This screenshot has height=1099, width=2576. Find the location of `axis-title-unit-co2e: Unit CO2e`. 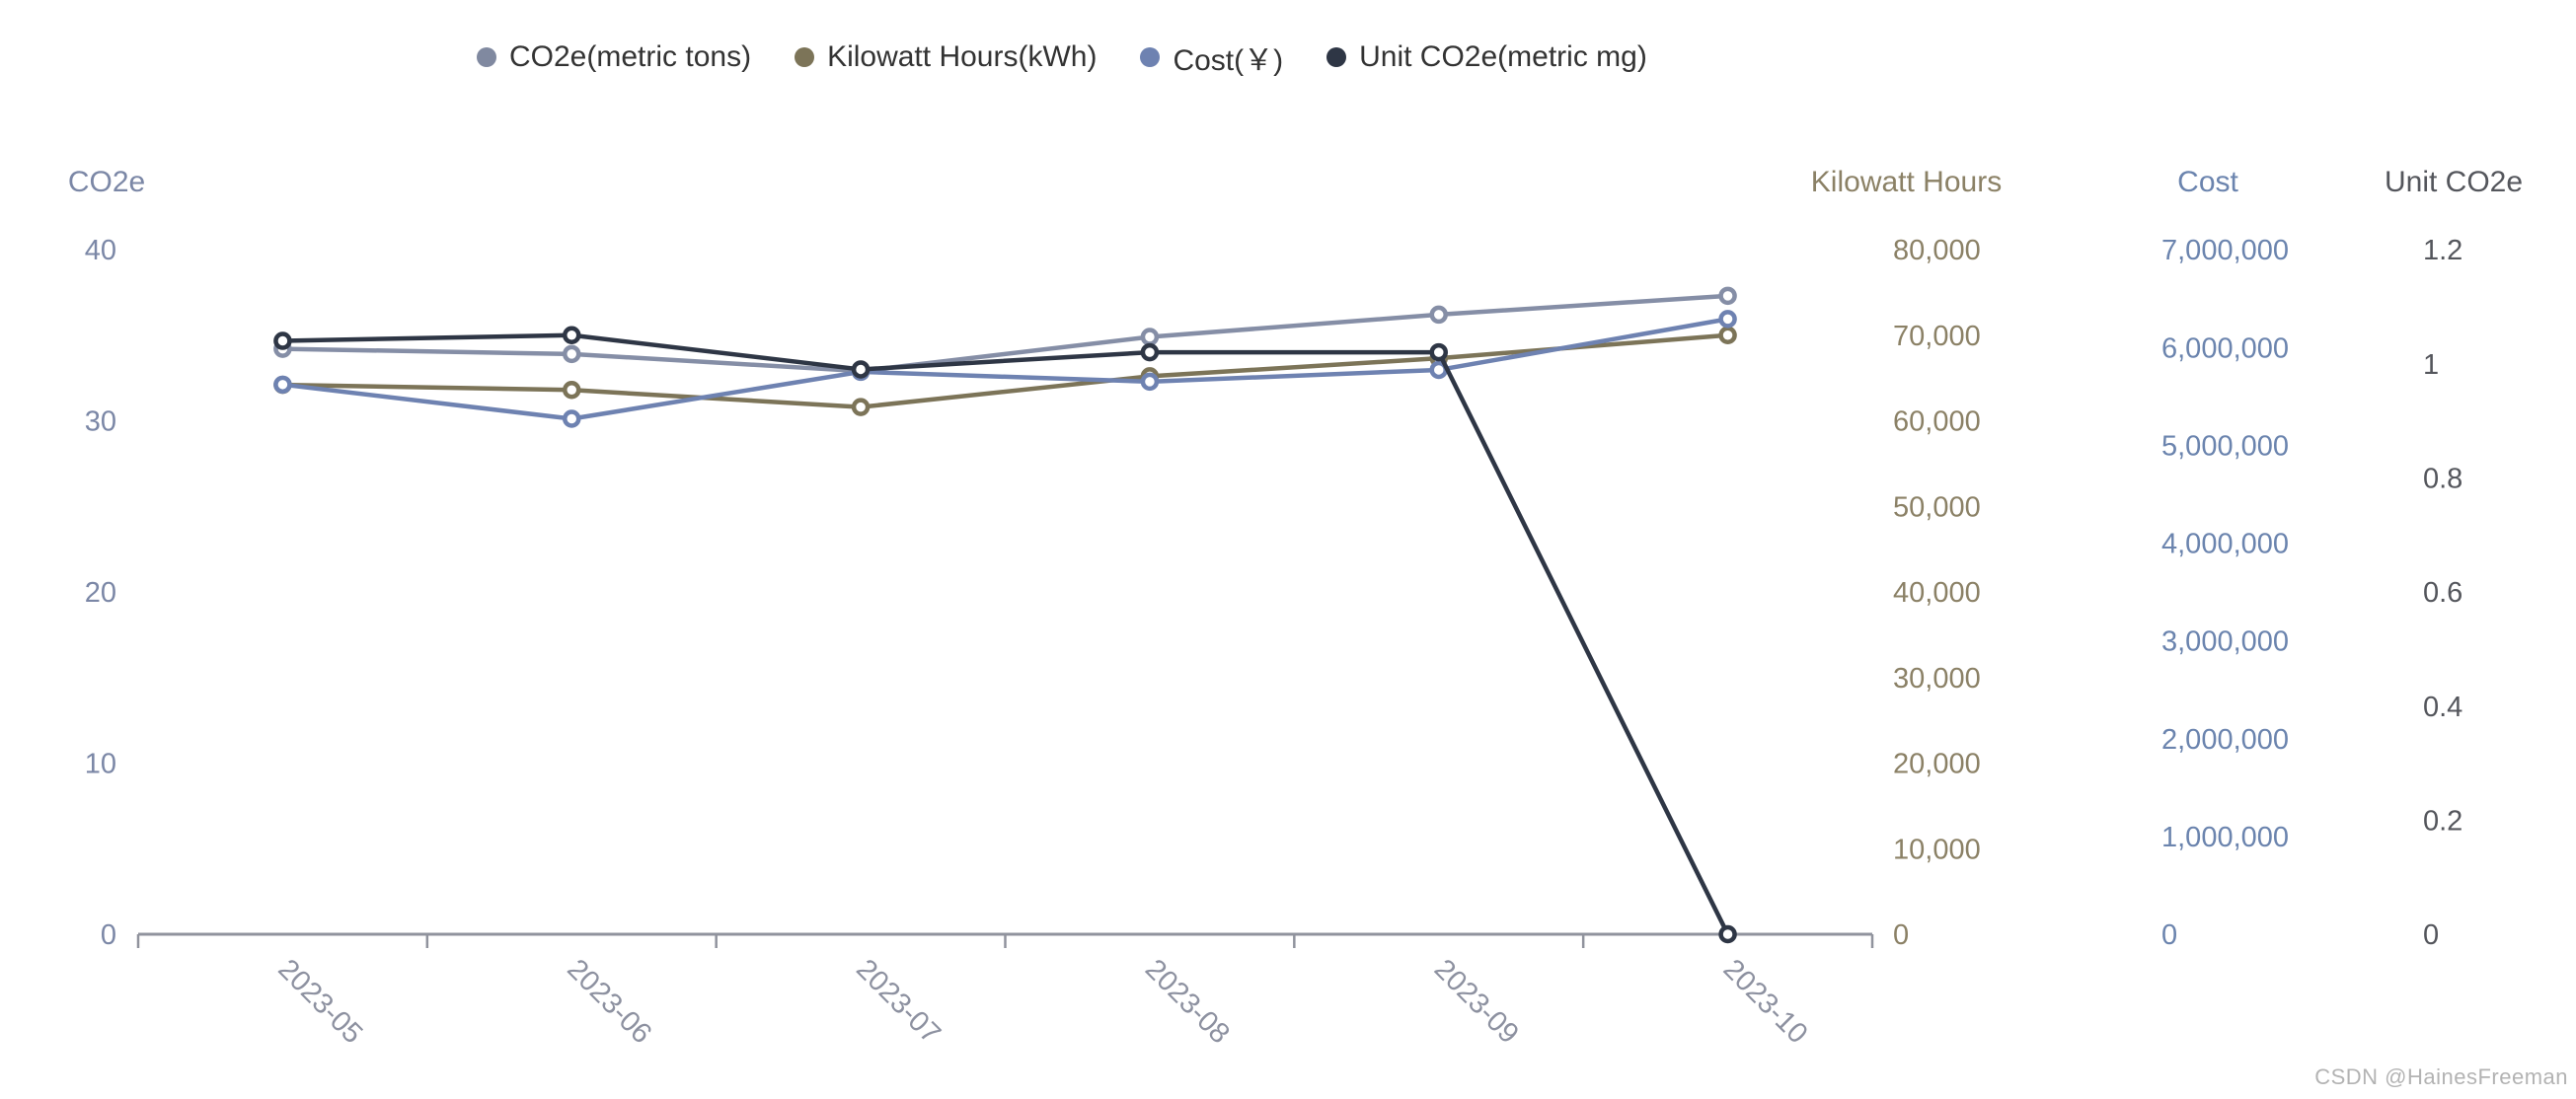

axis-title-unit-co2e: Unit CO2e is located at coordinates (2454, 182).